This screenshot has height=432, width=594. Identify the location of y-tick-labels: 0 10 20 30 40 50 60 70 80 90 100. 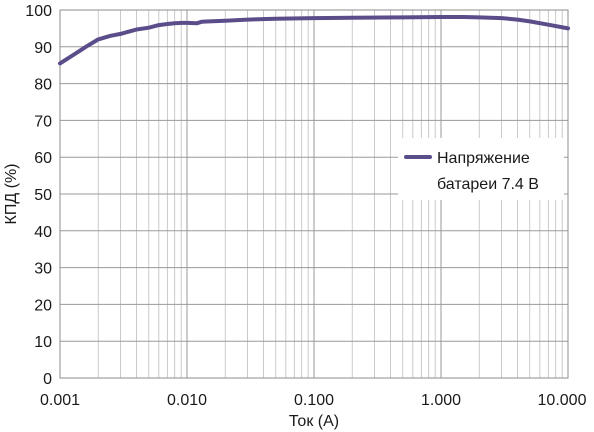
(38, 195).